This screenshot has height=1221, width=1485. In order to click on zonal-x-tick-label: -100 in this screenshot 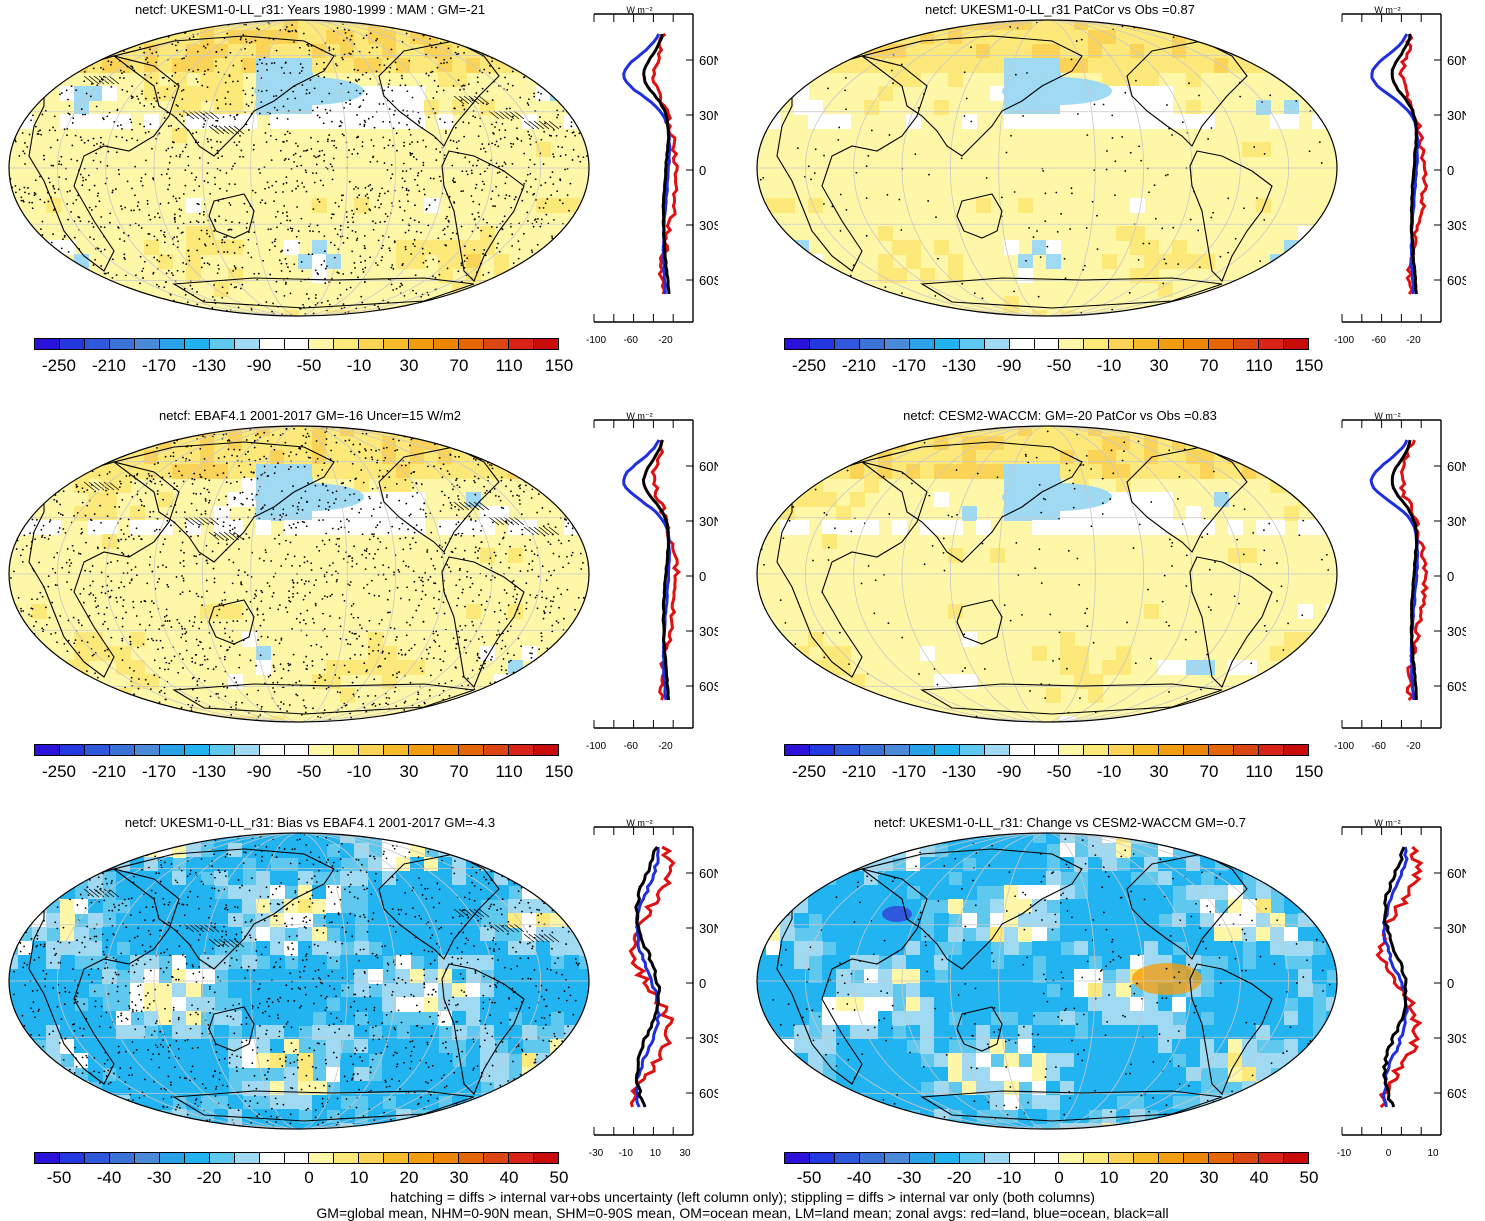, I will do `click(1344, 340)`.